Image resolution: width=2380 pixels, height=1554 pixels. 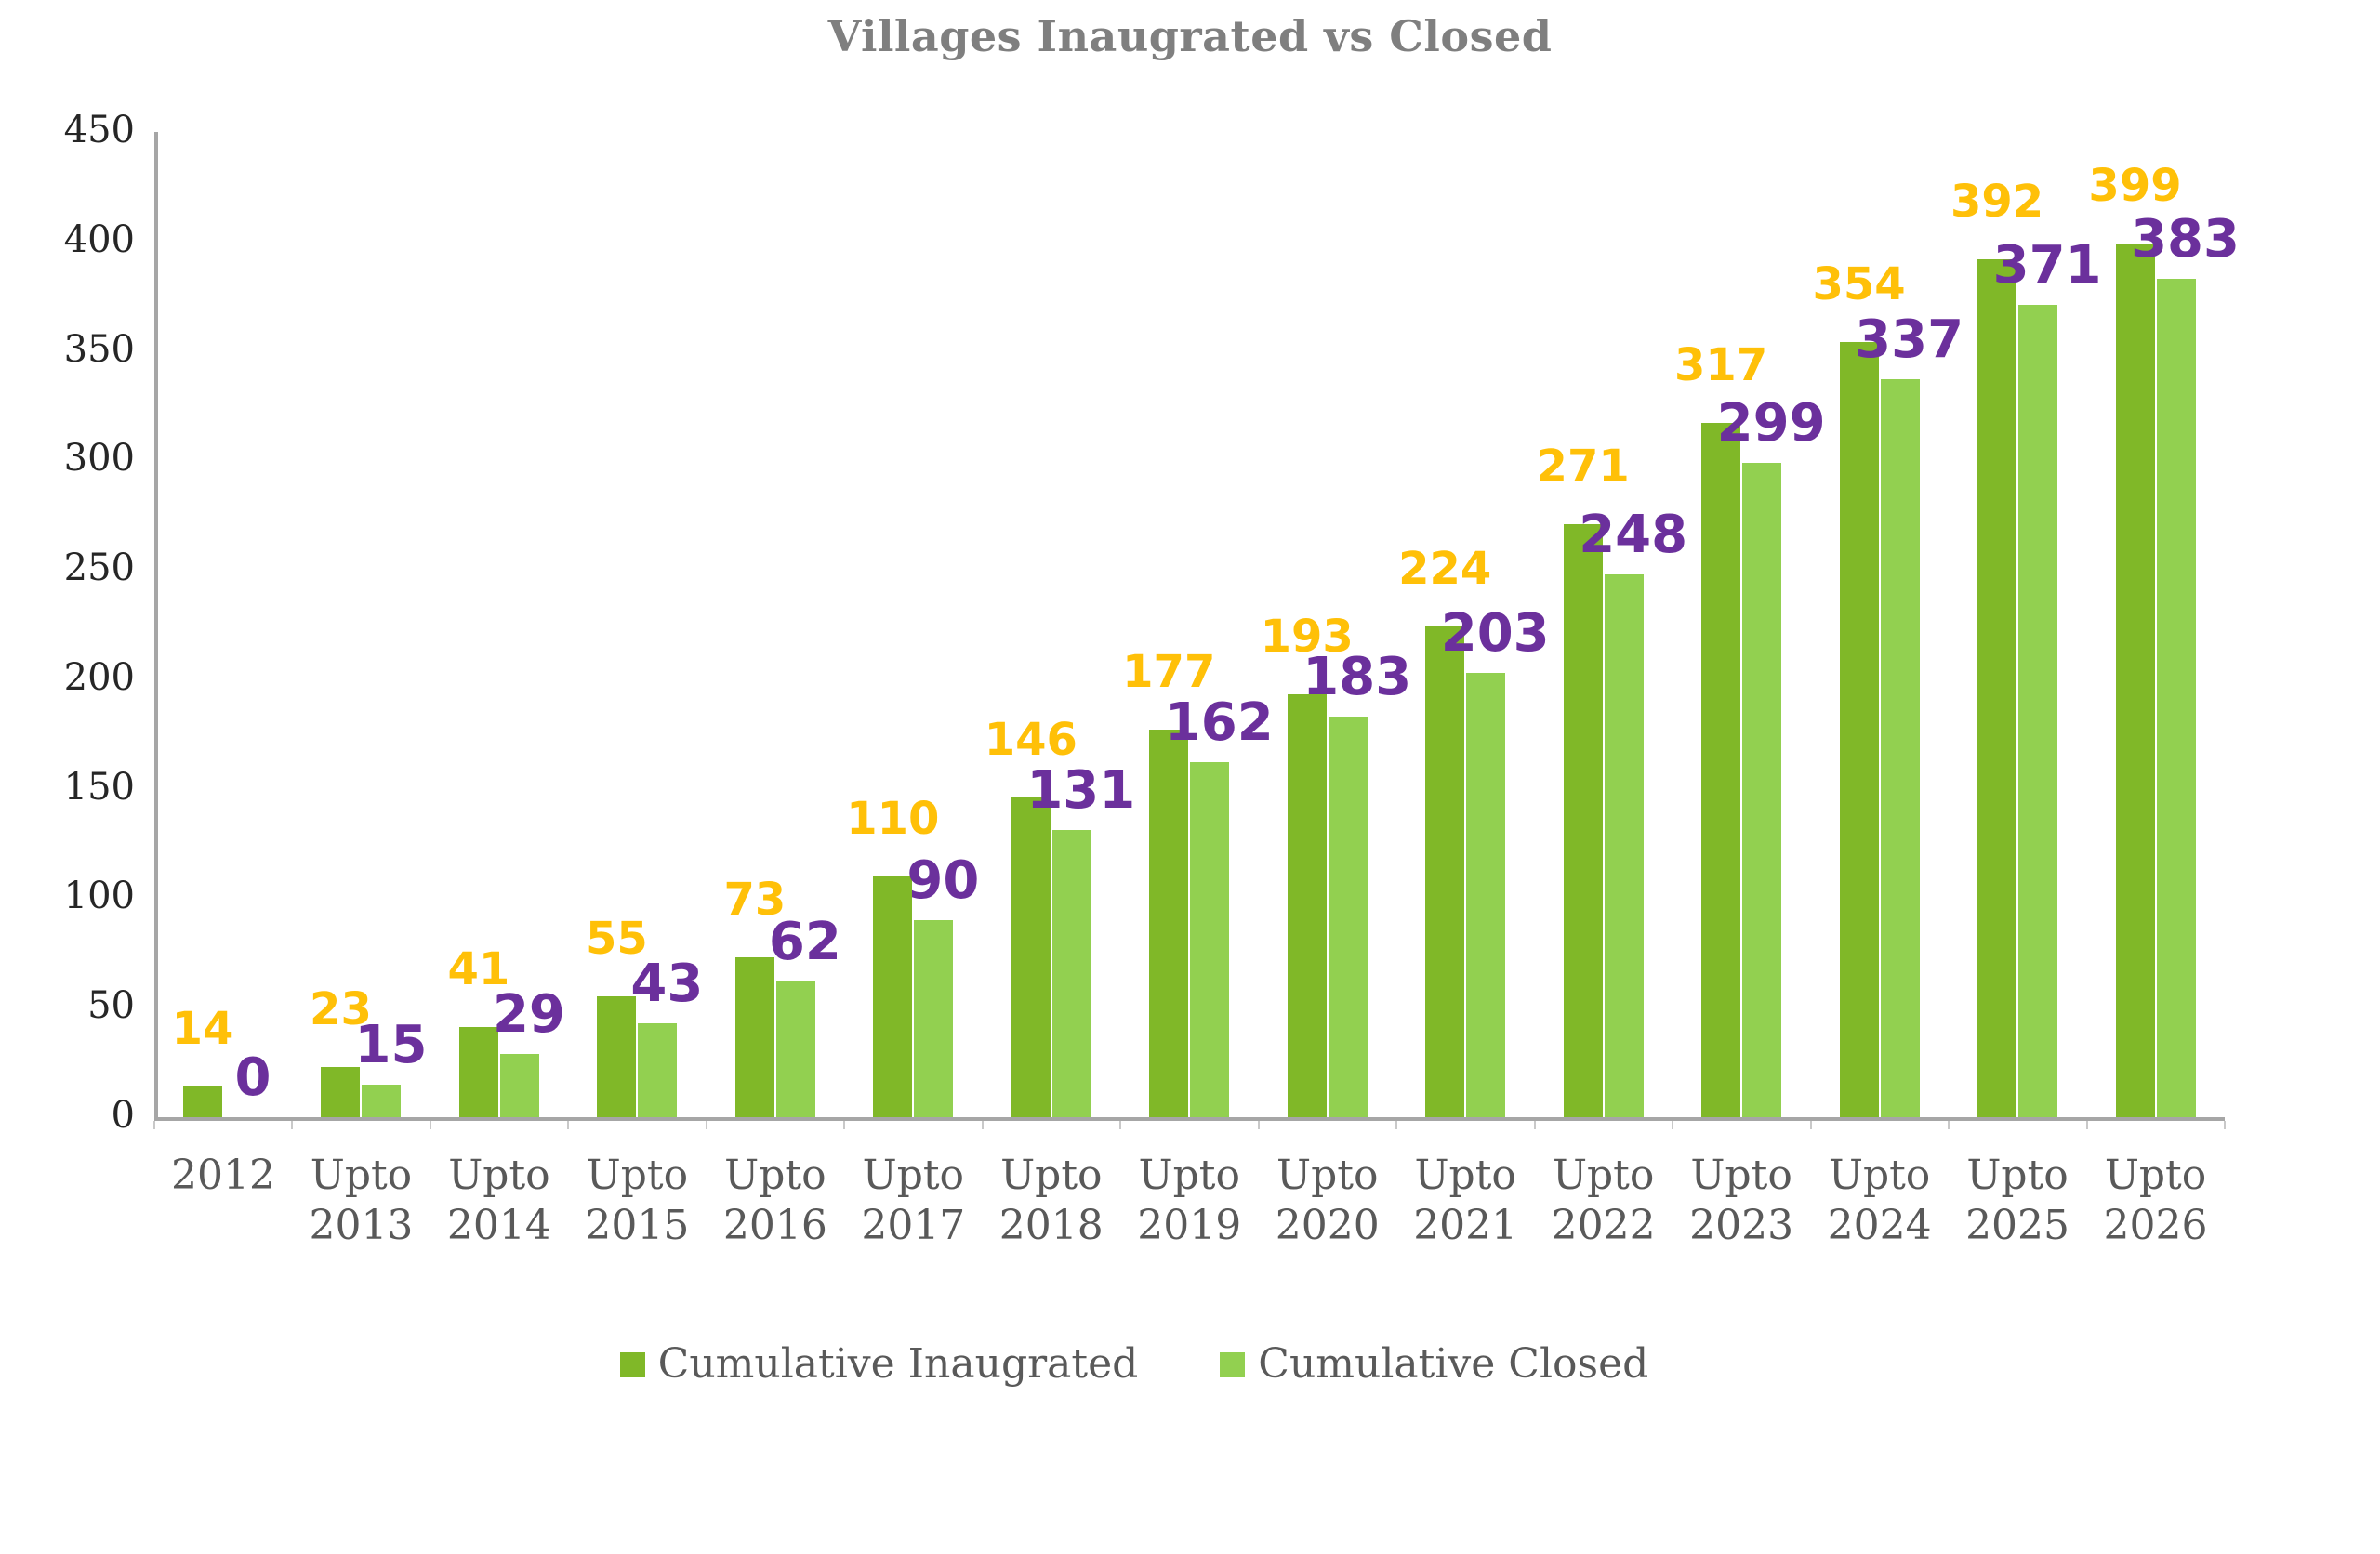 I want to click on value-label-inaugurated-upto-2020: 193, so click(x=1307, y=637).